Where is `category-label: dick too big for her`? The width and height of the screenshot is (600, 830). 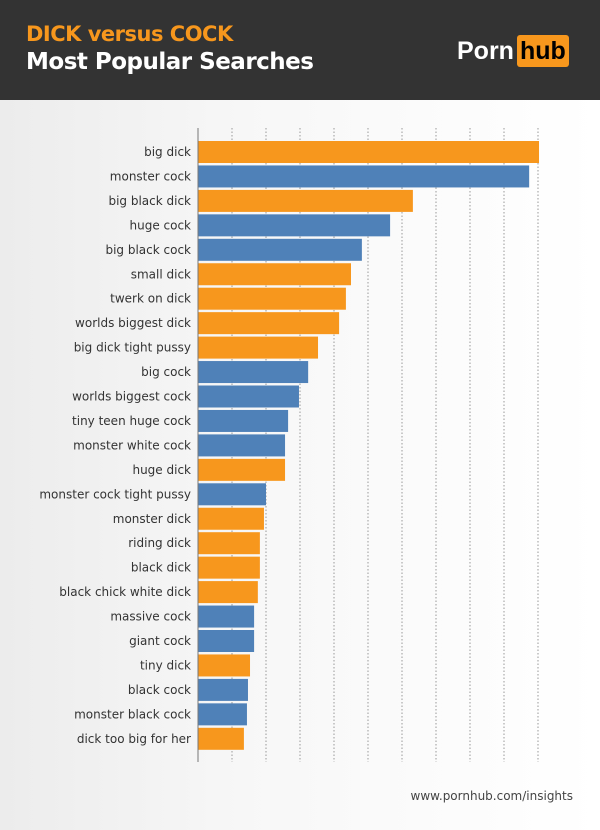
category-label: dick too big for her is located at coordinates (134, 739).